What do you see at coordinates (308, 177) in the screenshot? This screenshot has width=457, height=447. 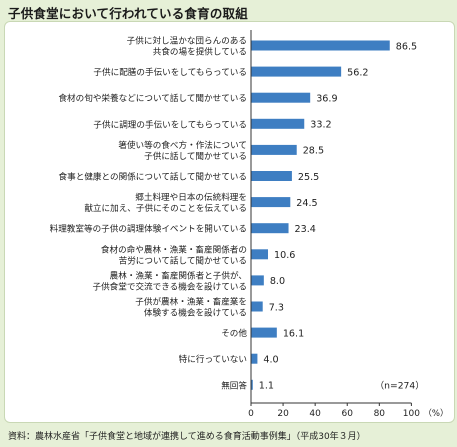 I see `value-label: 25.5` at bounding box center [308, 177].